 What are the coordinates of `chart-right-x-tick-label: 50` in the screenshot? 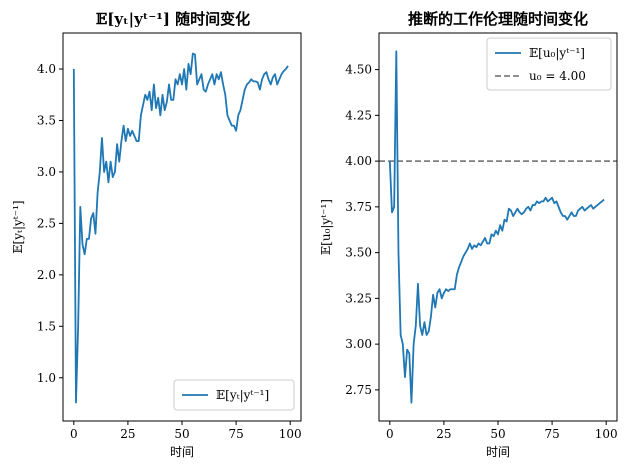 It's located at (497, 434).